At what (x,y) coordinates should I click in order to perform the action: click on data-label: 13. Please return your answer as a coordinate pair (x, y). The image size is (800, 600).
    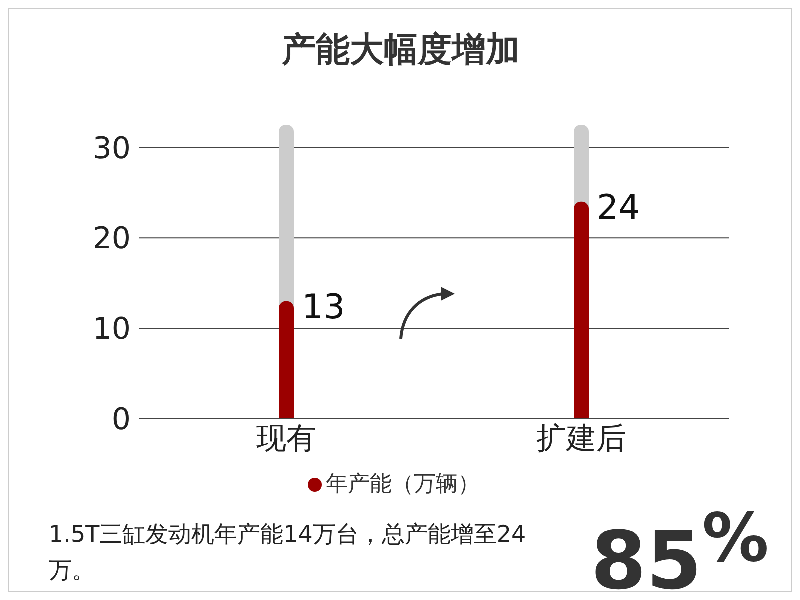
    Looking at the image, I should click on (324, 308).